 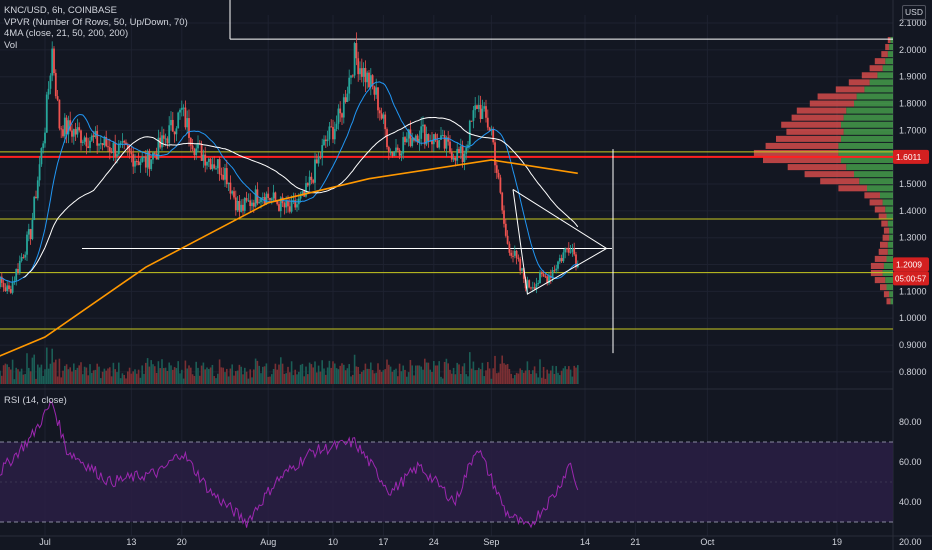 What do you see at coordinates (11, 45) in the screenshot?
I see `volume-legend: Vol` at bounding box center [11, 45].